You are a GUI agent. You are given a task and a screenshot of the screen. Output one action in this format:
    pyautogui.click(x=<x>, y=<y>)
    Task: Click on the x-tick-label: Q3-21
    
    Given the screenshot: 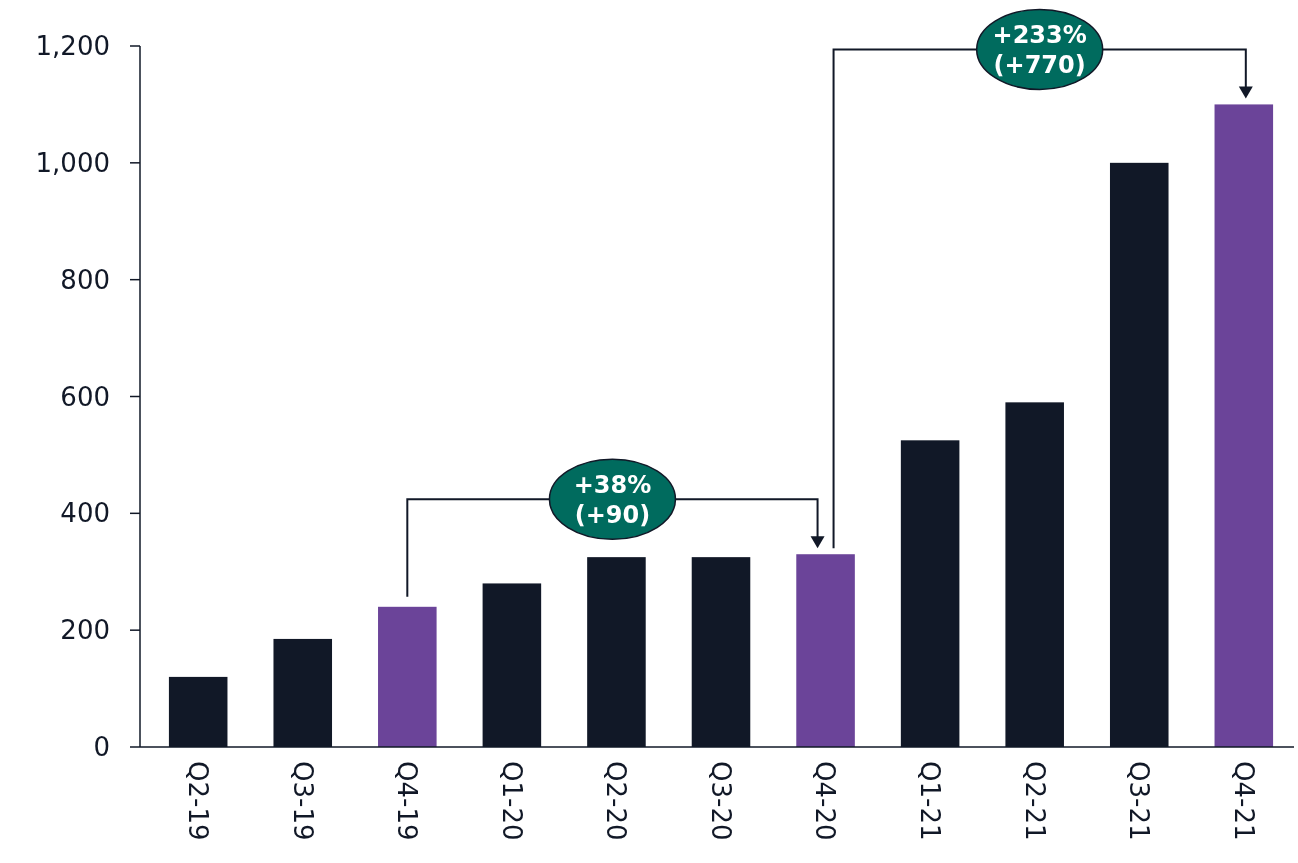 What is the action you would take?
    pyautogui.click(x=1139, y=801)
    